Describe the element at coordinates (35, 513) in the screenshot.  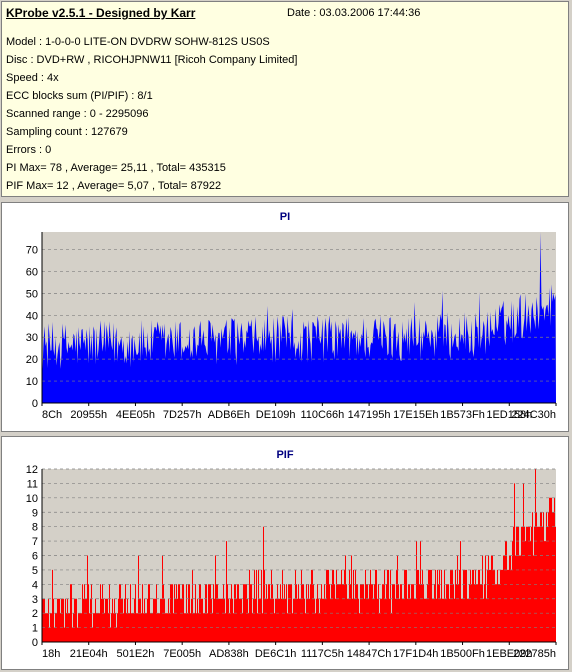
I see `y-tick-label: 9` at that location.